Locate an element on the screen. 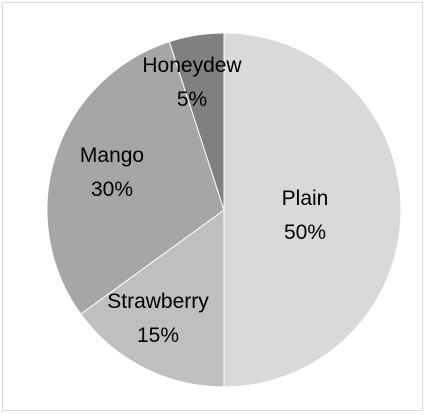  data-label-plain: Plain 50% is located at coordinates (305, 215).